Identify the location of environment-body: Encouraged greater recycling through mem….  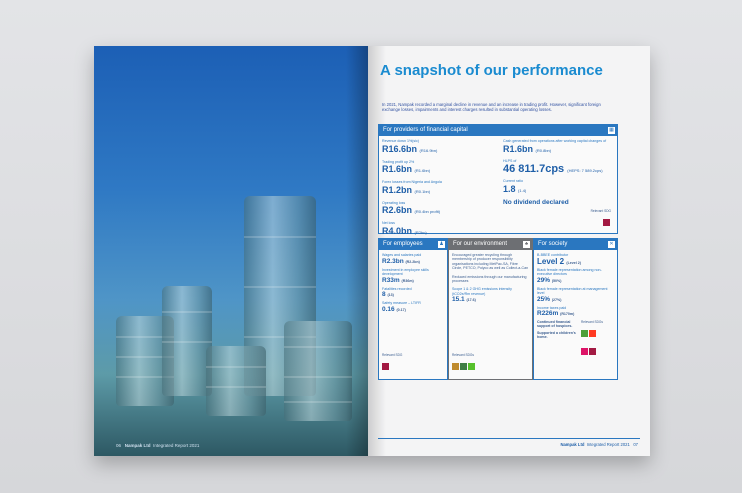
(490, 278).